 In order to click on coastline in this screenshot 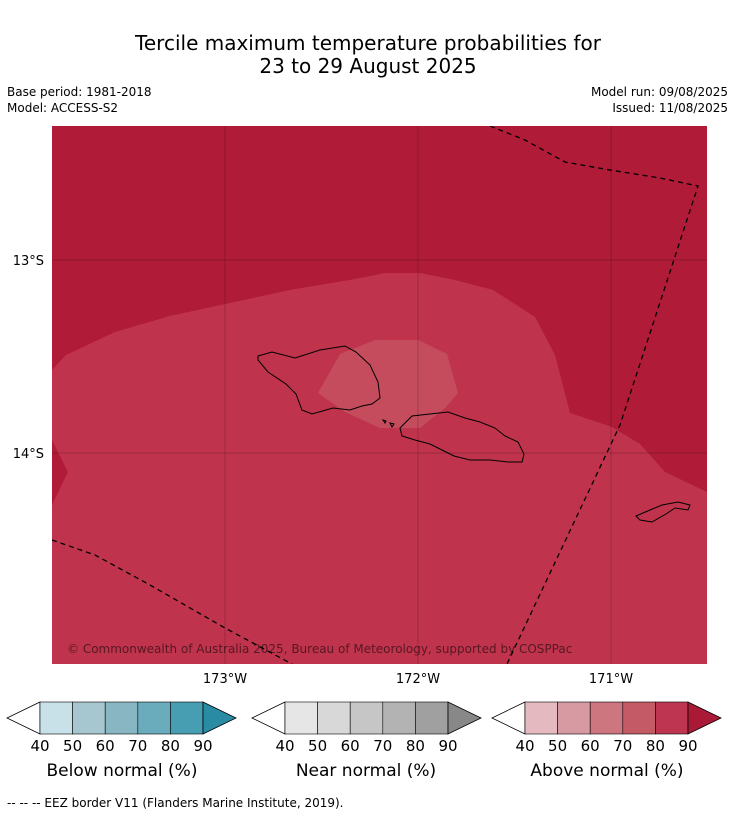, I will do `click(474, 434)`.